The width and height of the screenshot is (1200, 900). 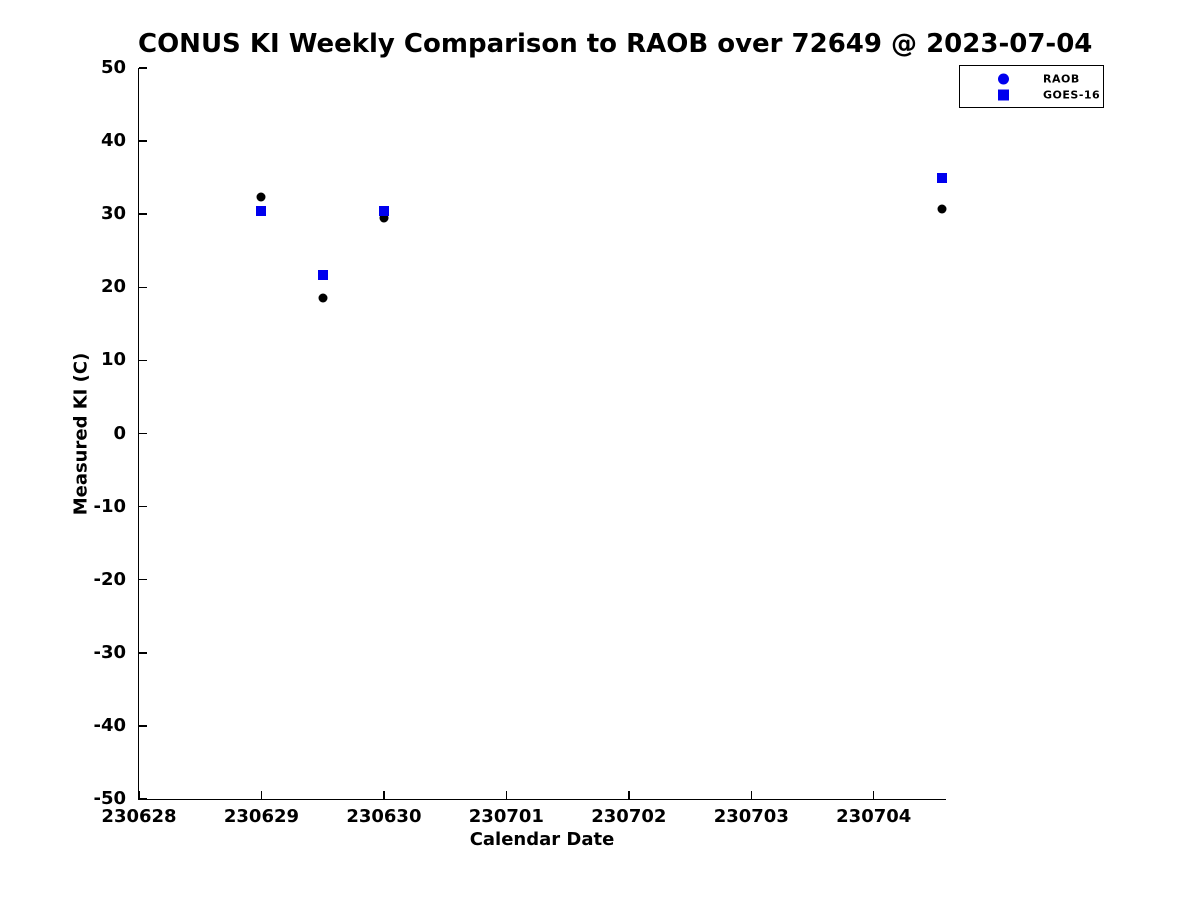 I want to click on y-tick-label: 30, so click(x=113, y=214).